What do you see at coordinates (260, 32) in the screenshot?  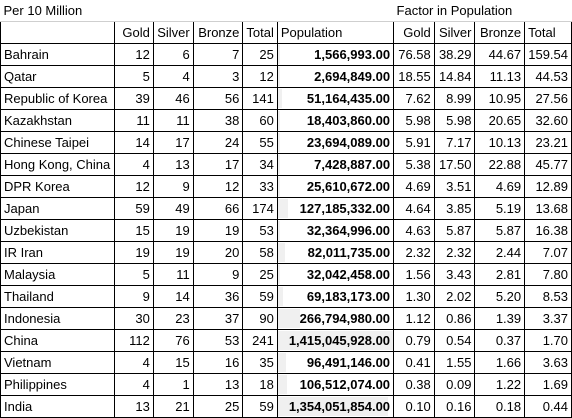 I see `header-total: Total` at bounding box center [260, 32].